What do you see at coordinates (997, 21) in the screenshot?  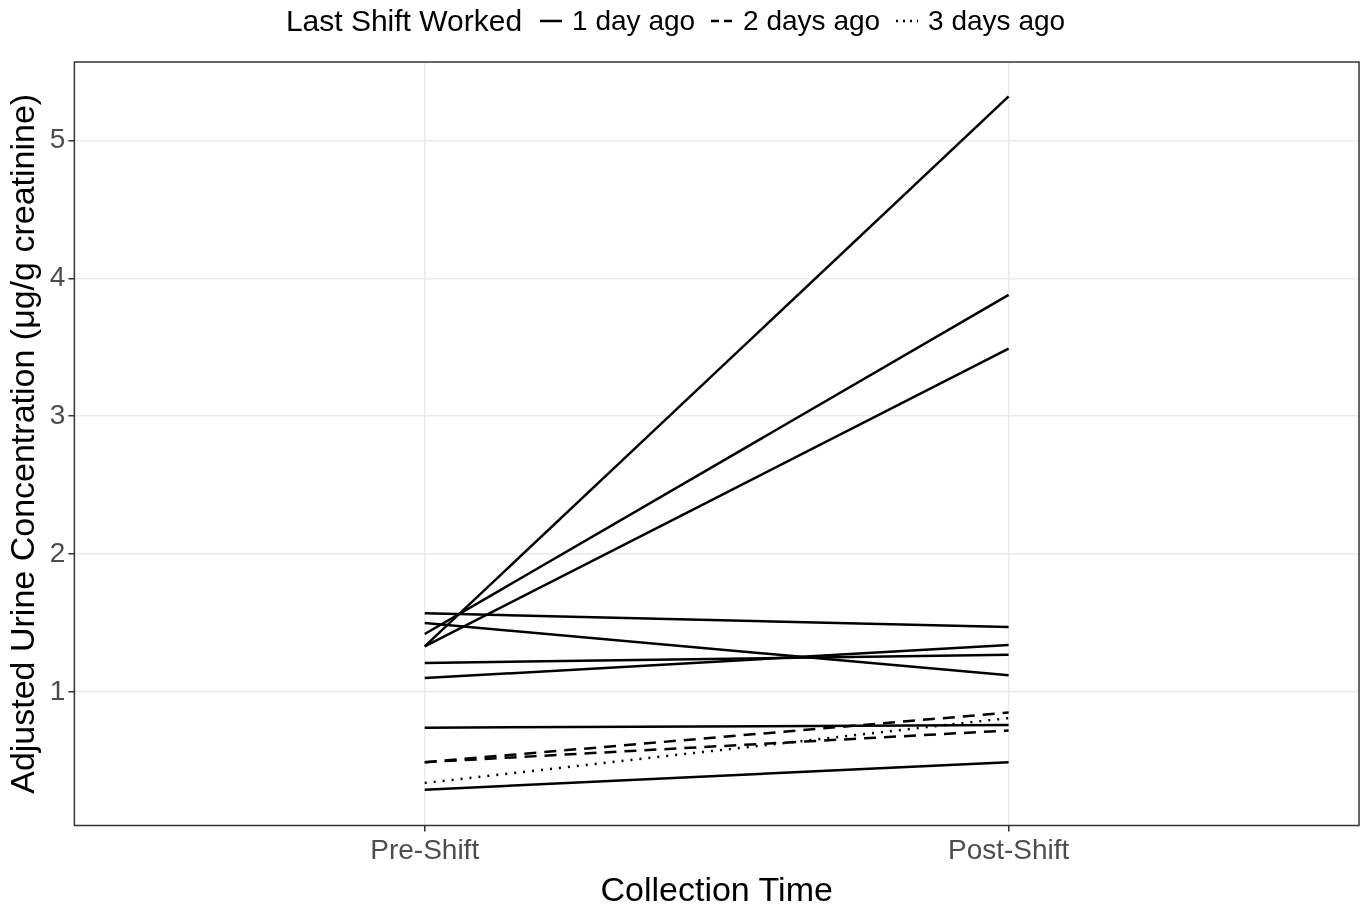 I see `legend-label: 3 days ago` at bounding box center [997, 21].